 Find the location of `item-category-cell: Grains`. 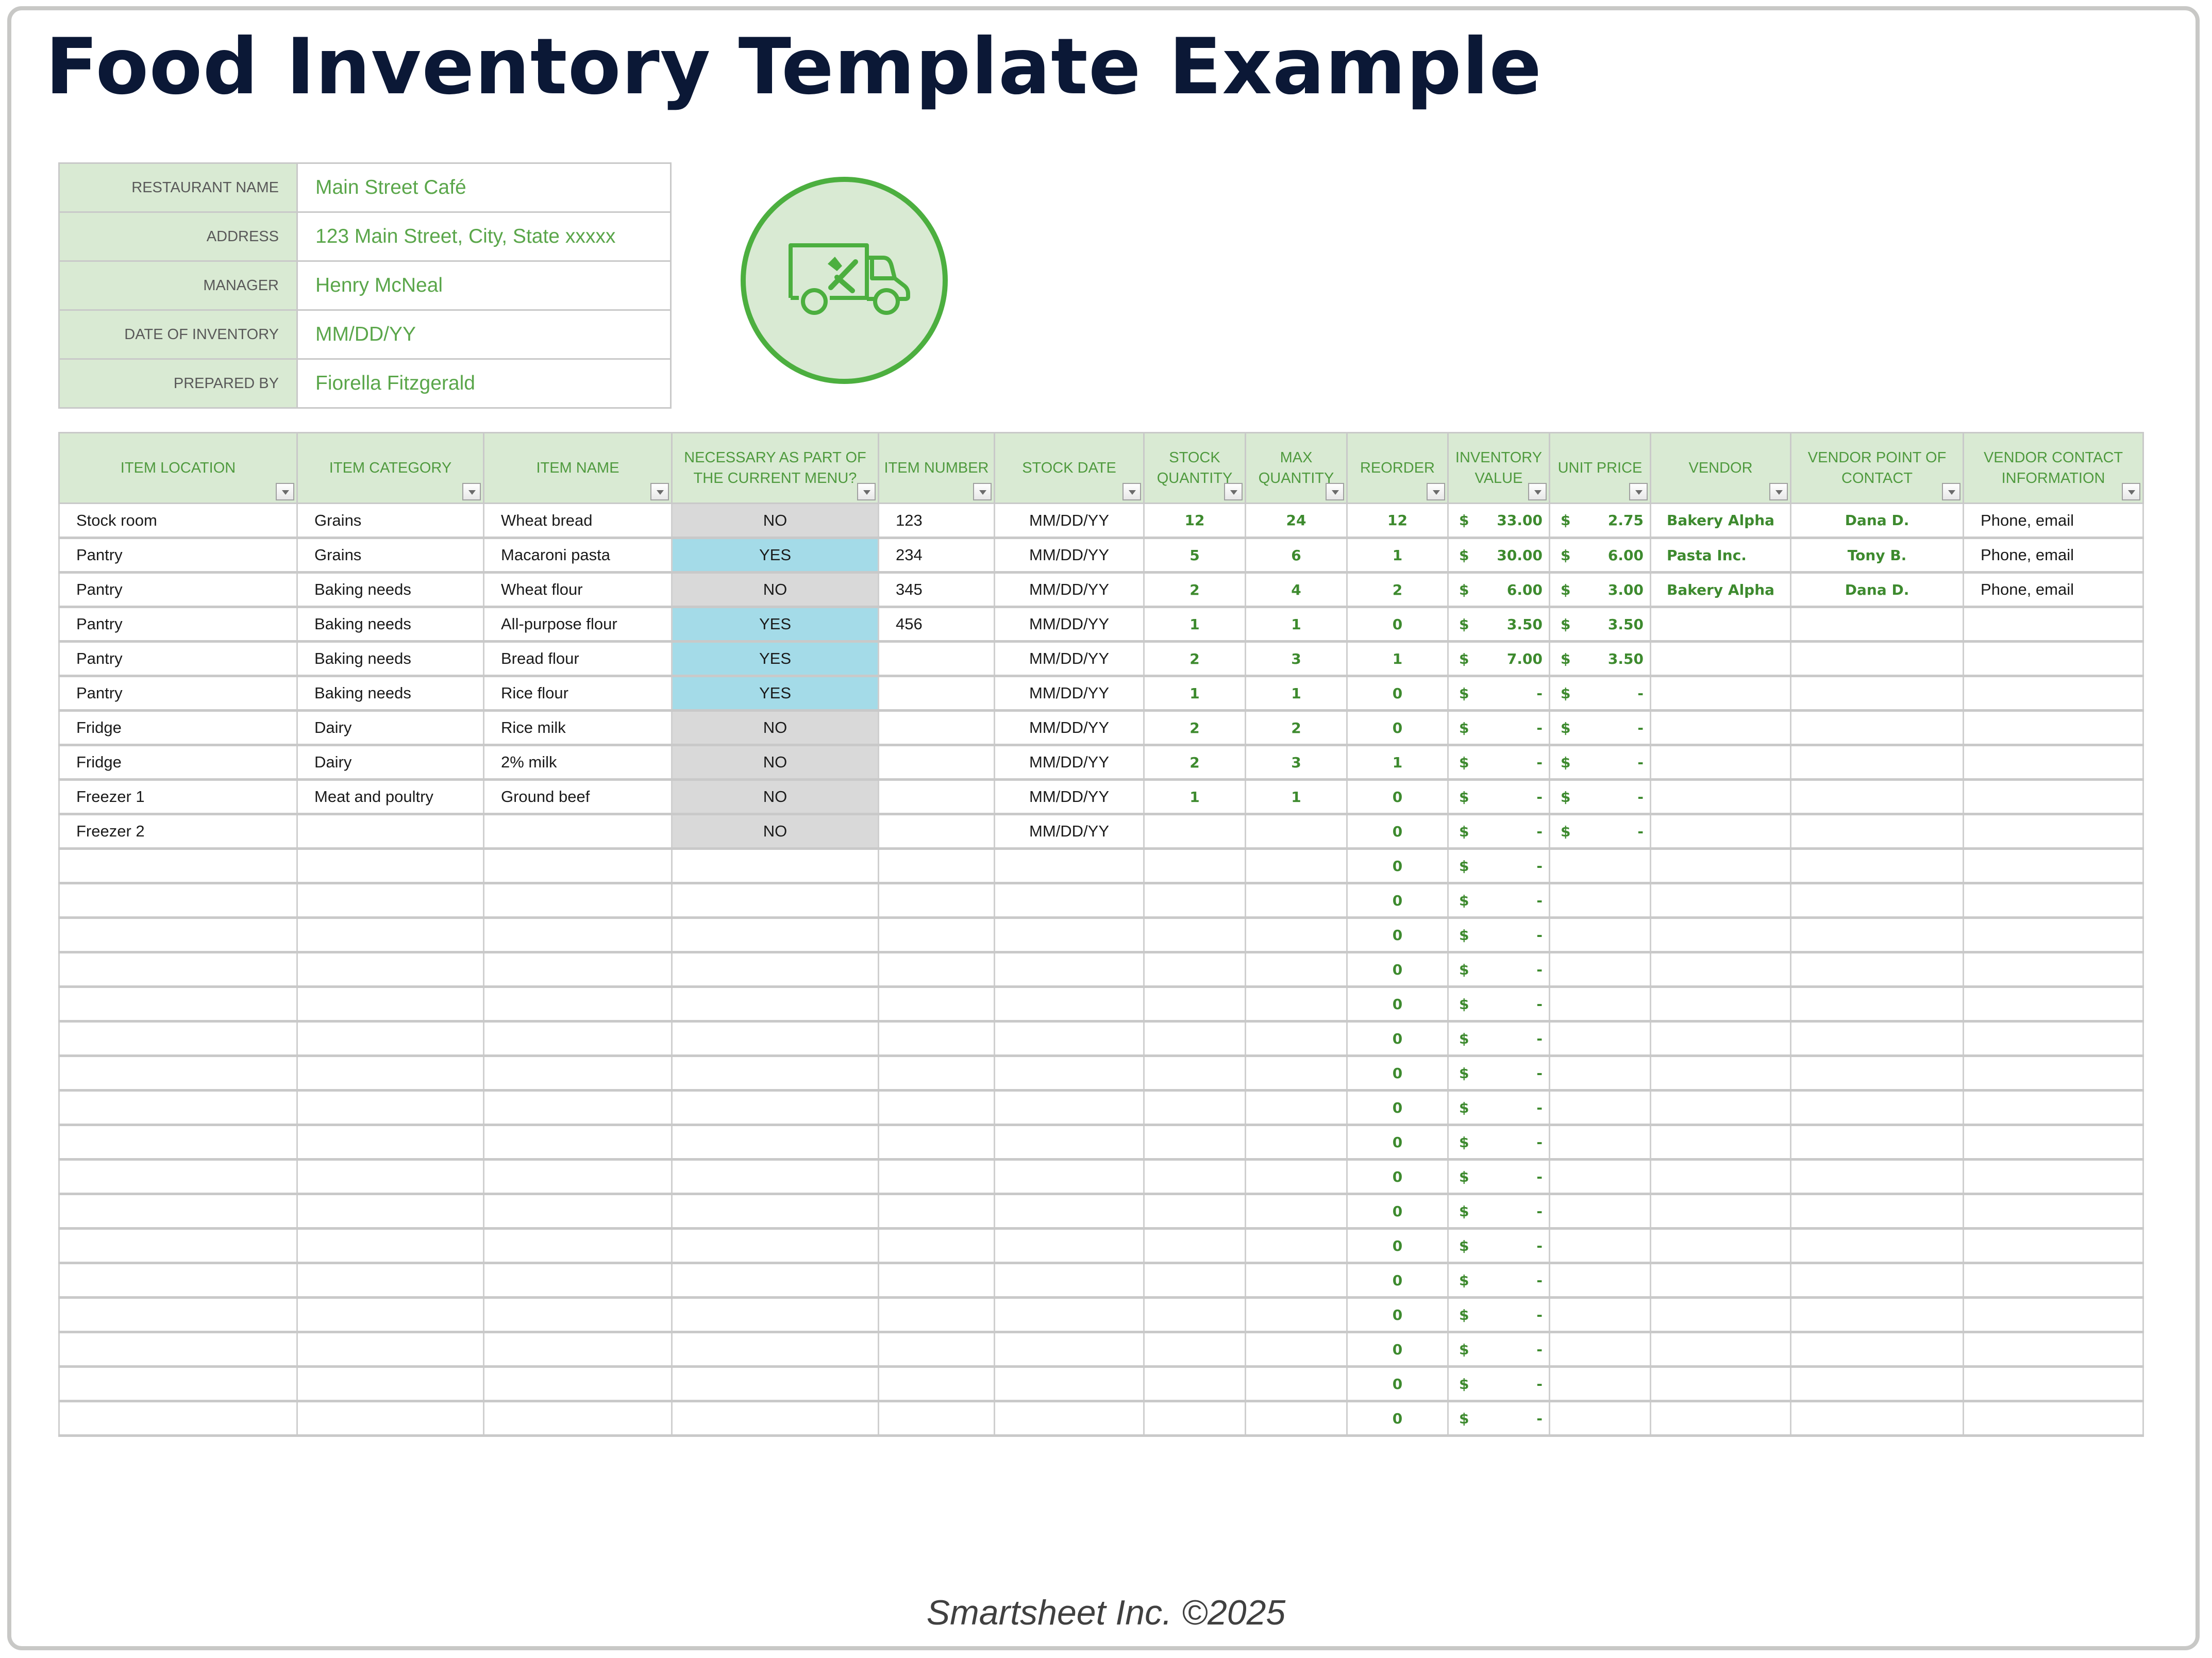

item-category-cell: Grains is located at coordinates (390, 556).